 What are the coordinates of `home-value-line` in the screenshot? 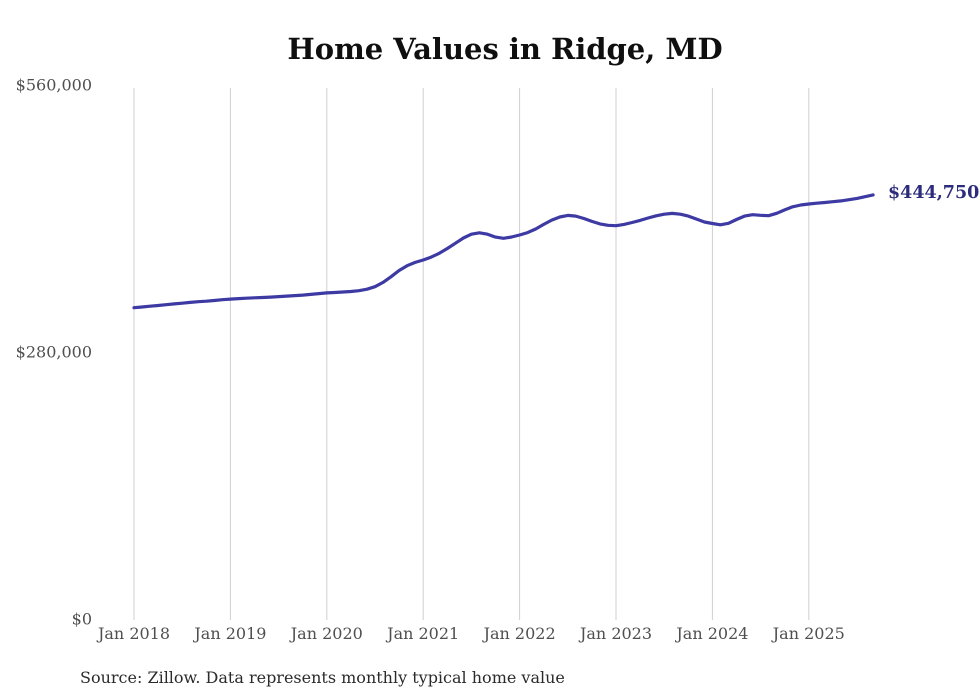 It's located at (503, 251).